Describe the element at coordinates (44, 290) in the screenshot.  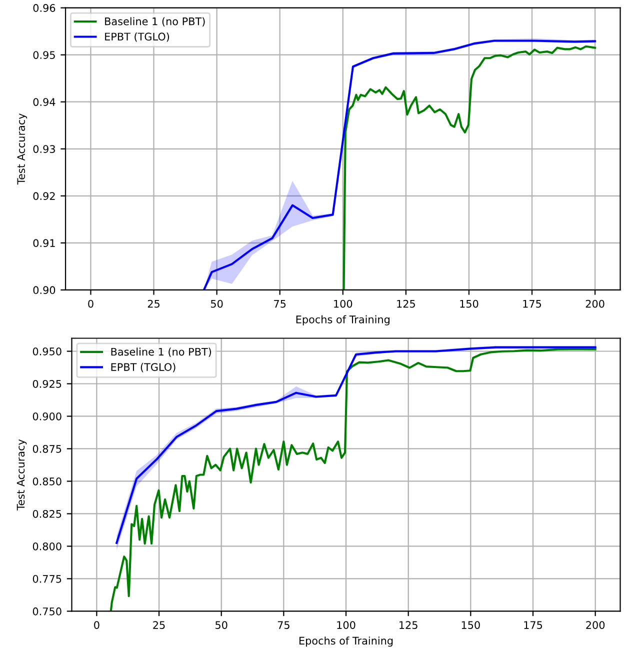
I see `y-tick-label: 0.90` at that location.